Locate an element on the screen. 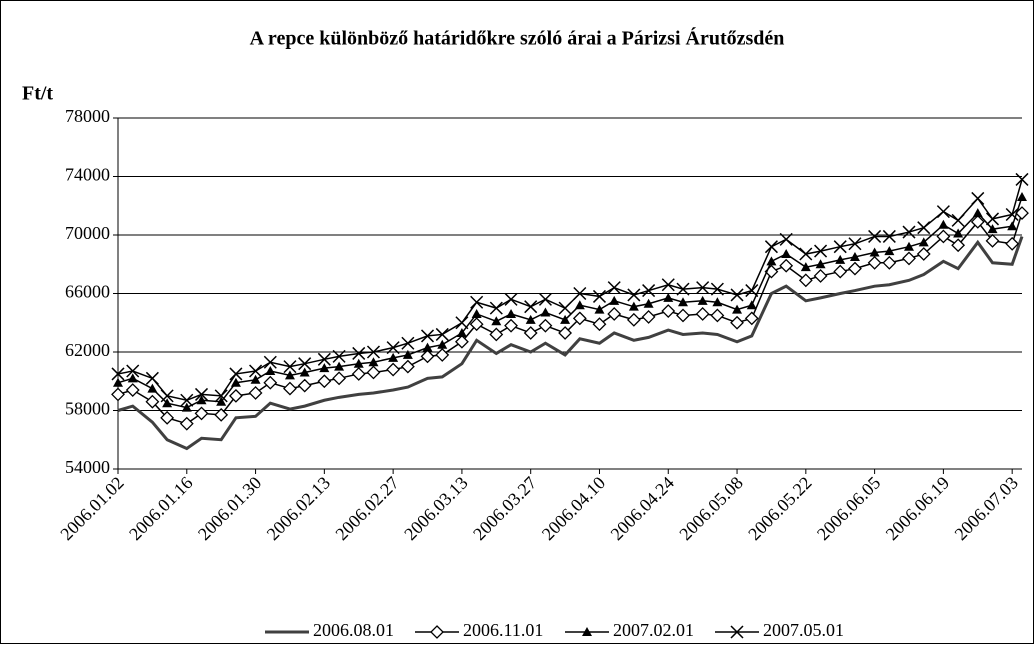  y-axis-label: Ft/t is located at coordinates (37, 94).